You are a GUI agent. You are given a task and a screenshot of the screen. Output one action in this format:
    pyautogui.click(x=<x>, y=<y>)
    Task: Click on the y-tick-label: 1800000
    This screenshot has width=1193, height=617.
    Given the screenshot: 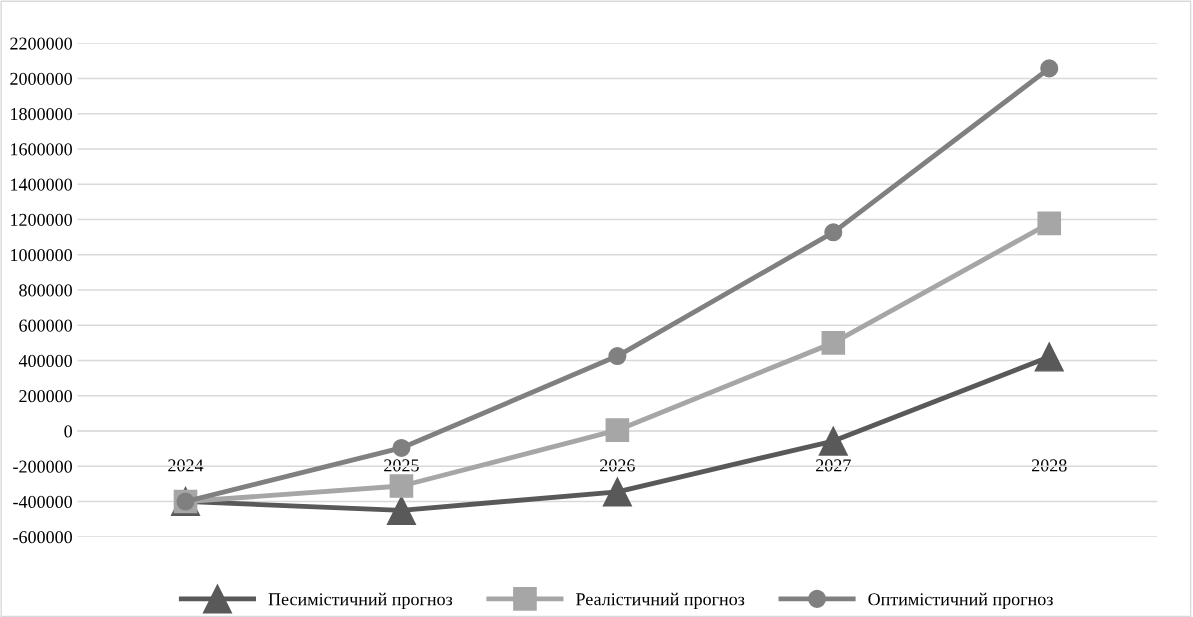 What is the action you would take?
    pyautogui.click(x=41, y=114)
    